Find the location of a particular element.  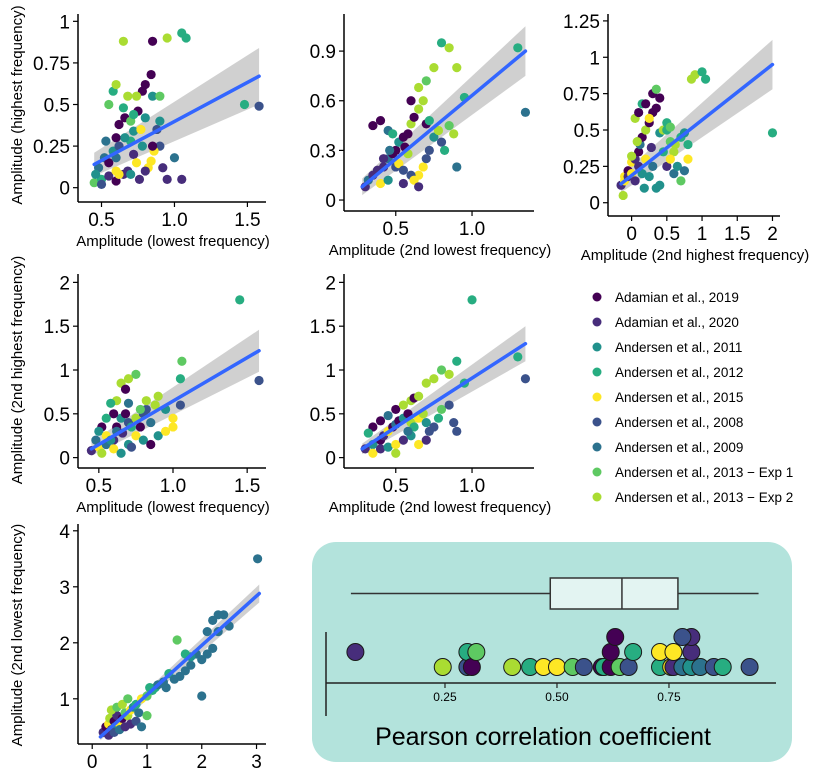

y-tick-label: 1.25 is located at coordinates (581, 22).